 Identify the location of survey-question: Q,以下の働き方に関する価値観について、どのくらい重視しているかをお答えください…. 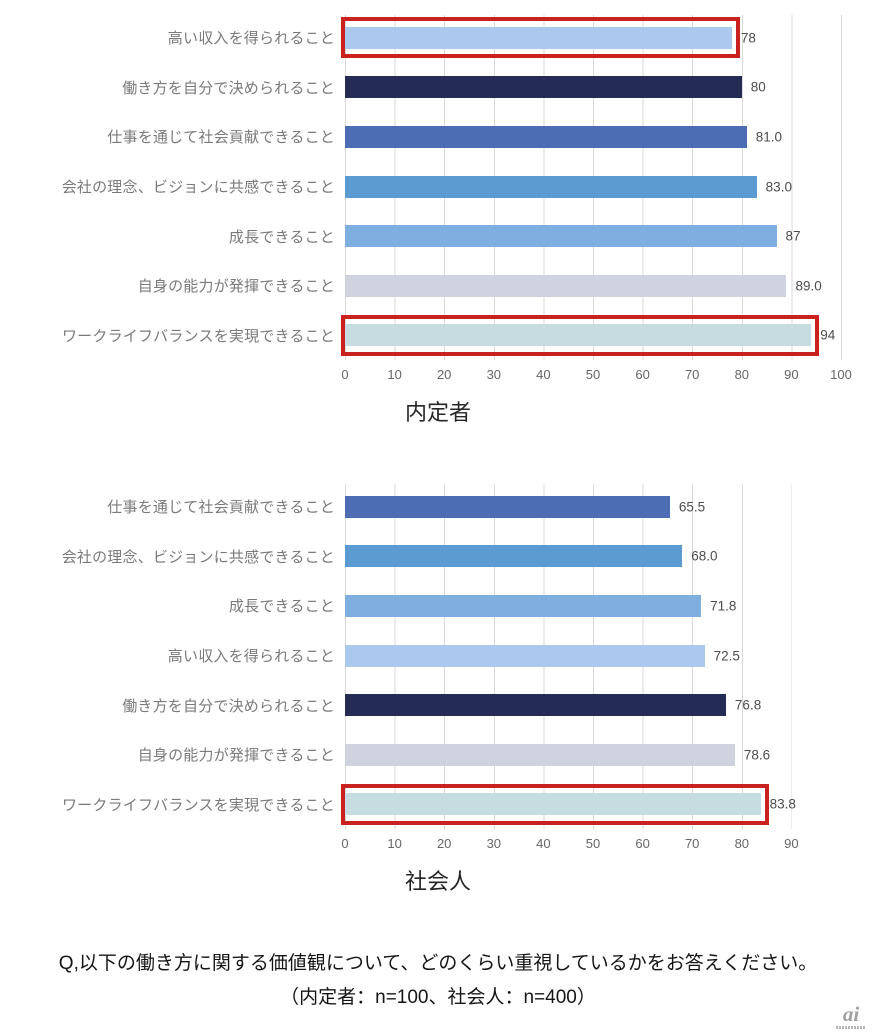
(438, 981).